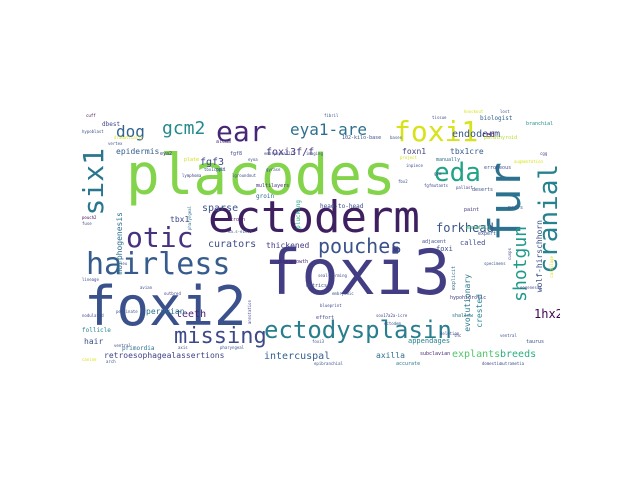 This screenshot has width=640, height=480. I want to click on word-breeds: breeds, so click(518, 354).